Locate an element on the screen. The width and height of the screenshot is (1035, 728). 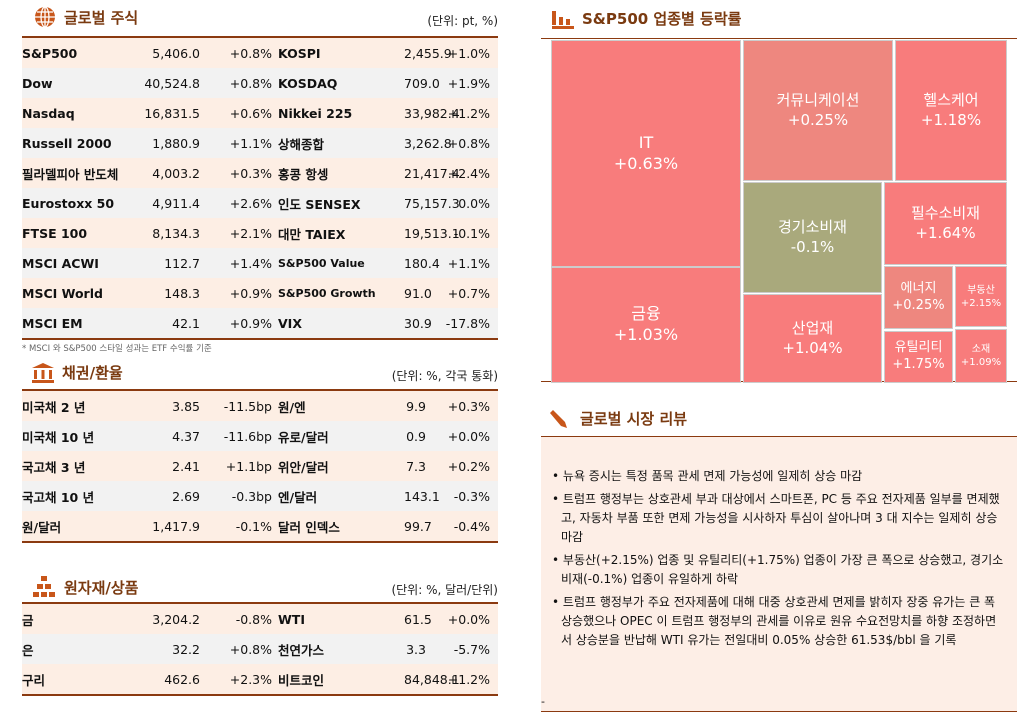
value-cell: 3.85 is located at coordinates (186, 406).